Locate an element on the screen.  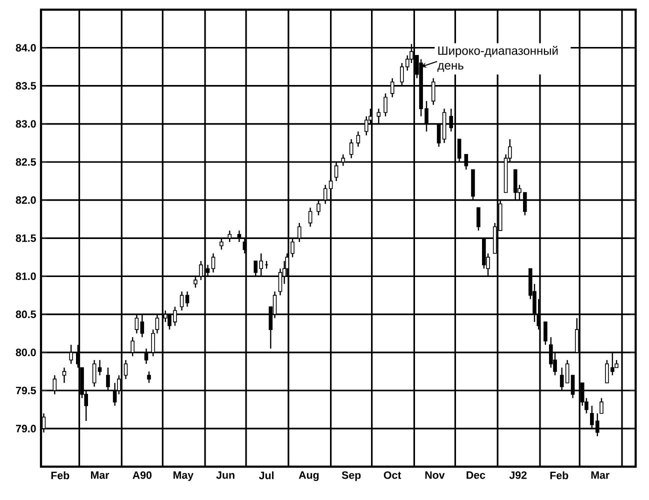
x-tick-label: Sep is located at coordinates (351, 476).